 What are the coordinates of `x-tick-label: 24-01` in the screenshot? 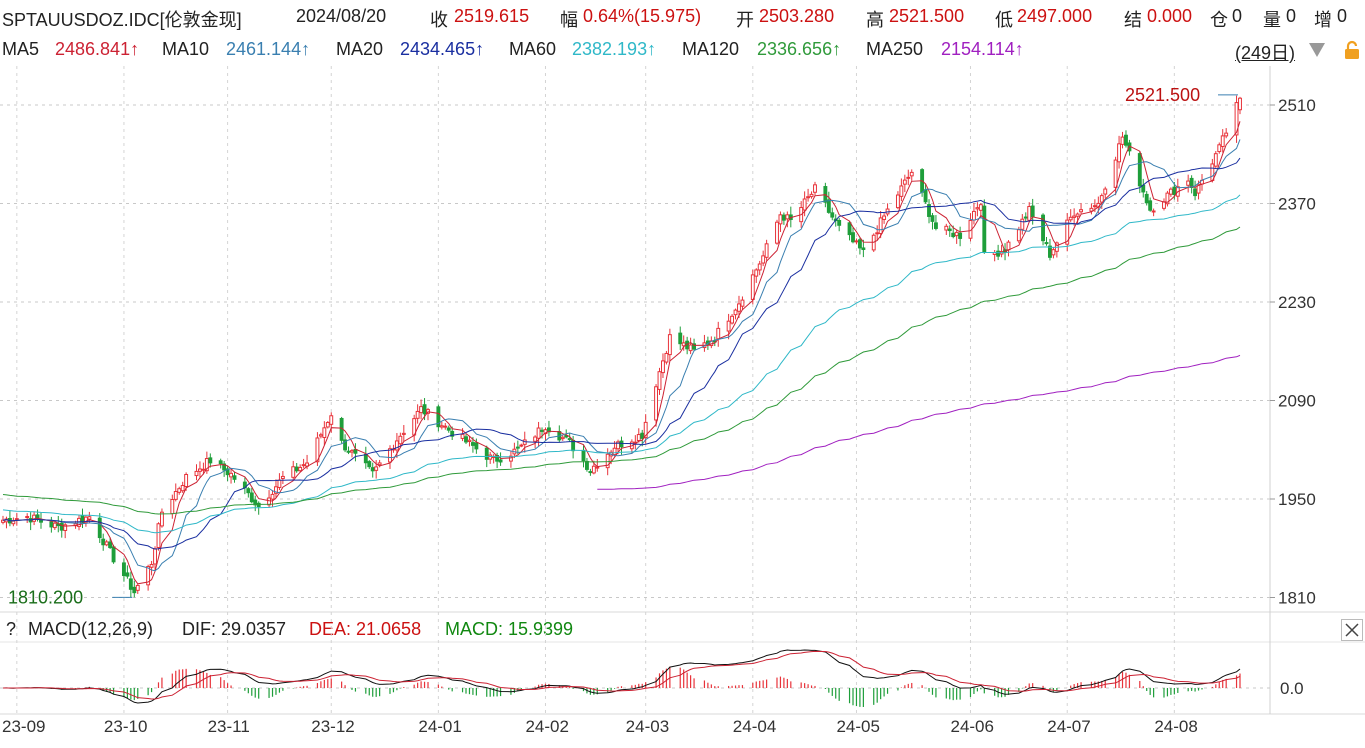 It's located at (439, 726).